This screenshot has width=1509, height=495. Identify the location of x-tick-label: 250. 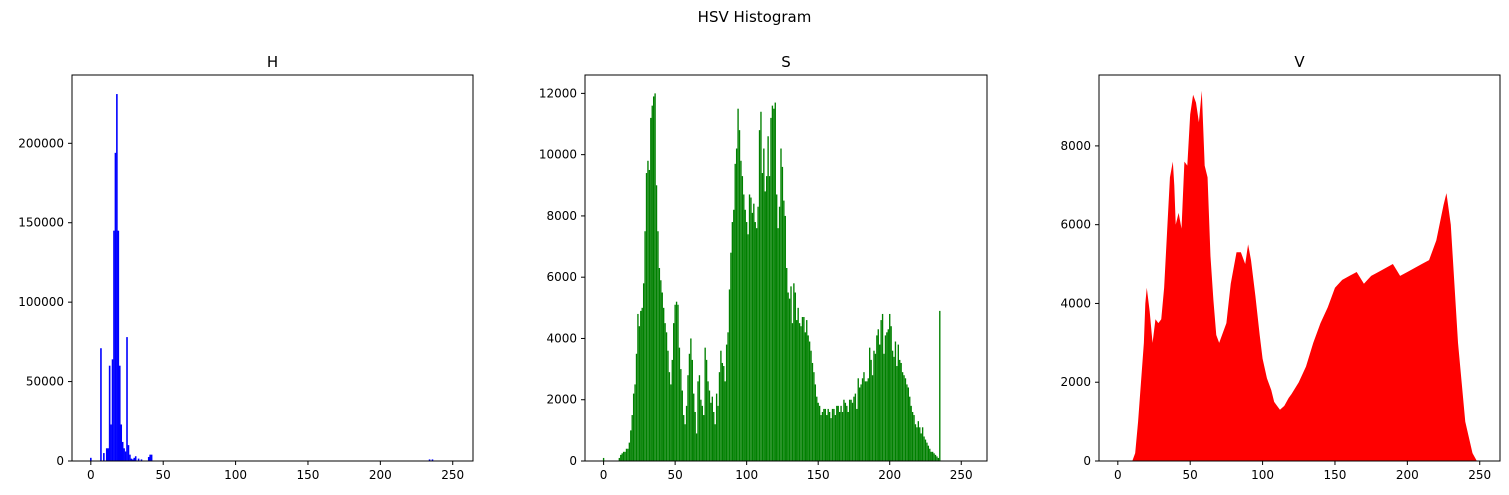
(961, 475).